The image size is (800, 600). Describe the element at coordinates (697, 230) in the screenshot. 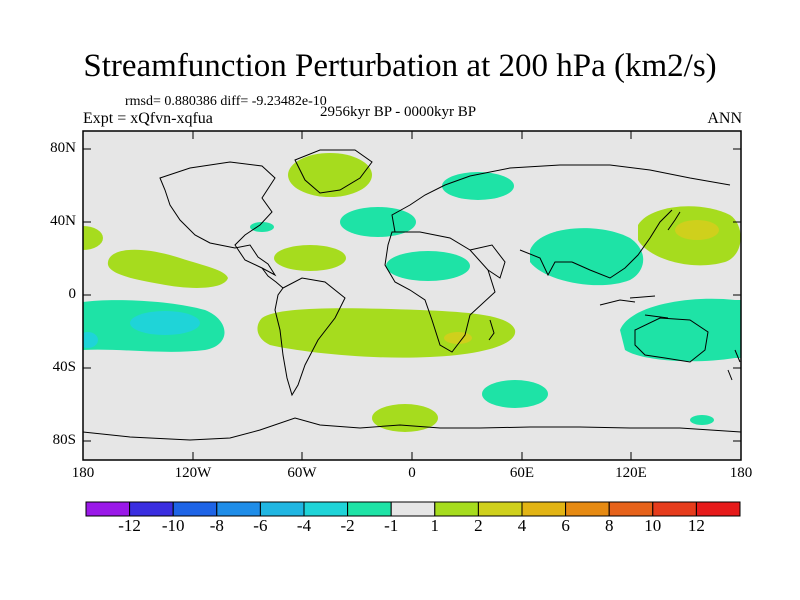

I see `anomaly-japan-core` at that location.